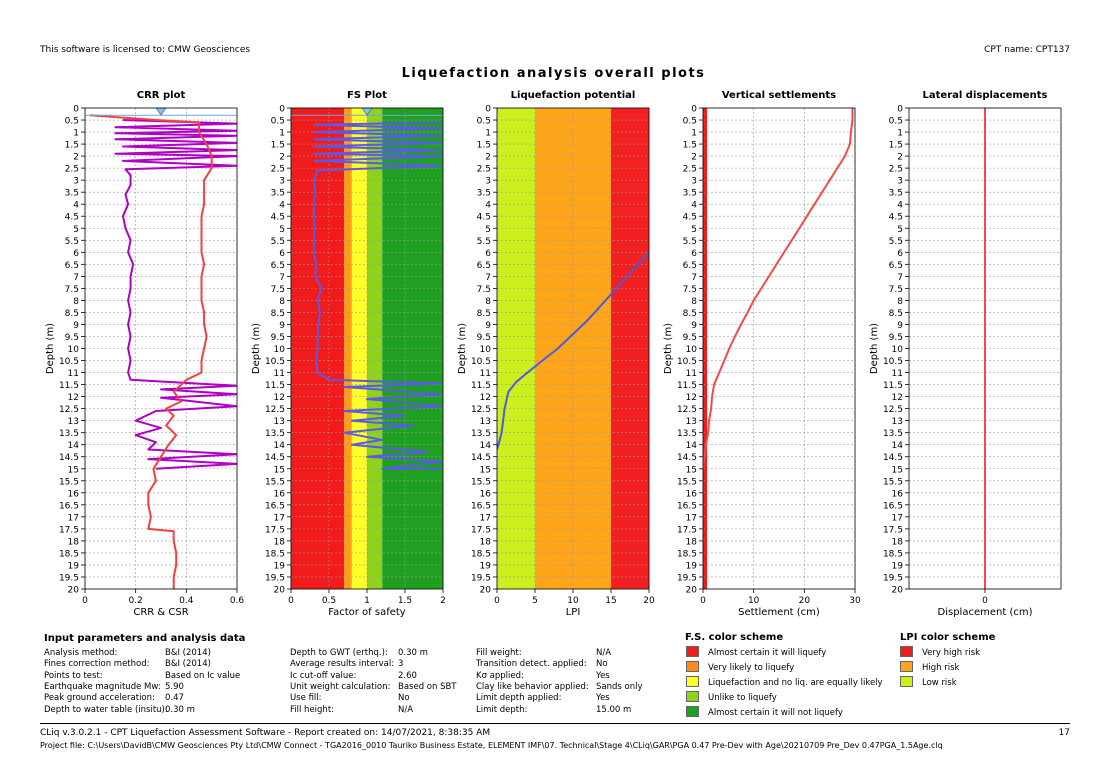 The width and height of the screenshot is (1107, 783). Describe the element at coordinates (553, 73) in the screenshot. I see `page-title: Liquefaction analysis overall plots` at that location.